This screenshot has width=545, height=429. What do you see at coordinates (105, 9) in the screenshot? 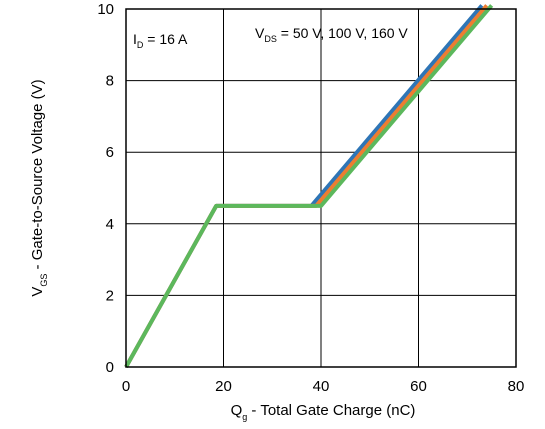
I see `y-tick-label: 10` at bounding box center [105, 9].